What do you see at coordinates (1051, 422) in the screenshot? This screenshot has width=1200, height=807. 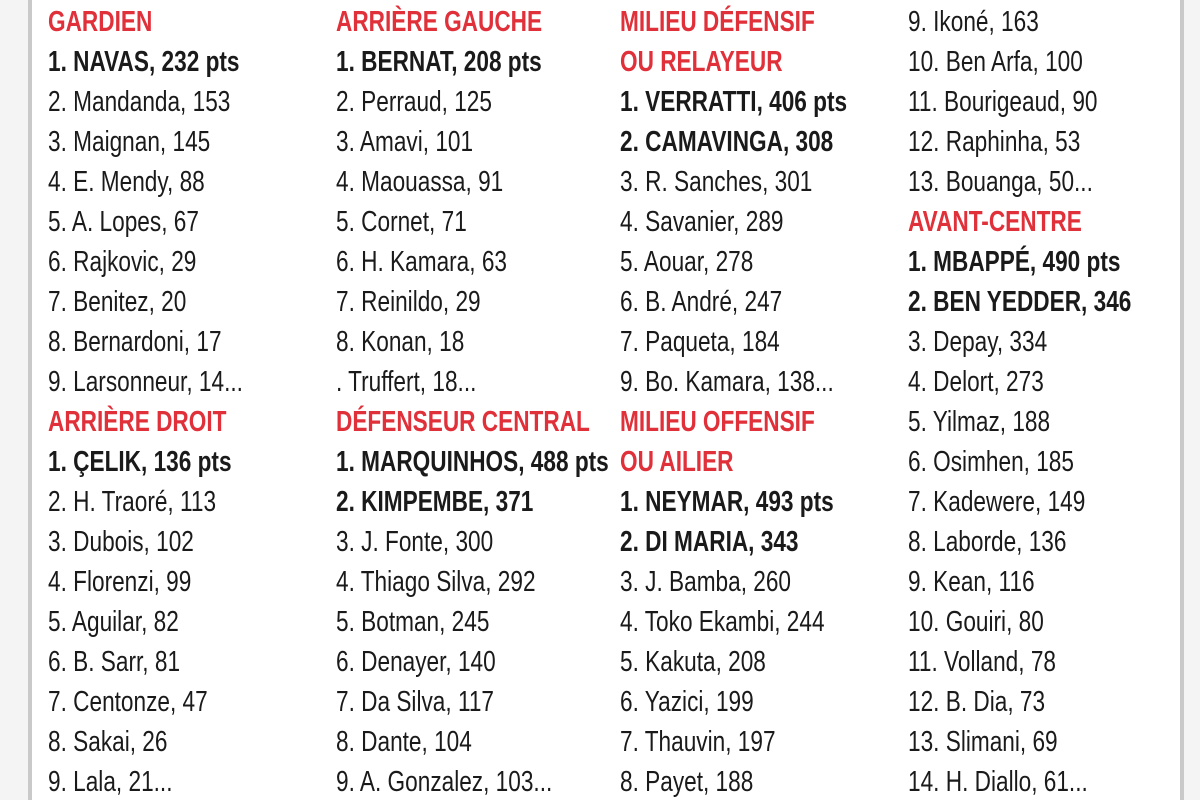 I see `ranking-entry: 5. Yilmaz, 188` at bounding box center [1051, 422].